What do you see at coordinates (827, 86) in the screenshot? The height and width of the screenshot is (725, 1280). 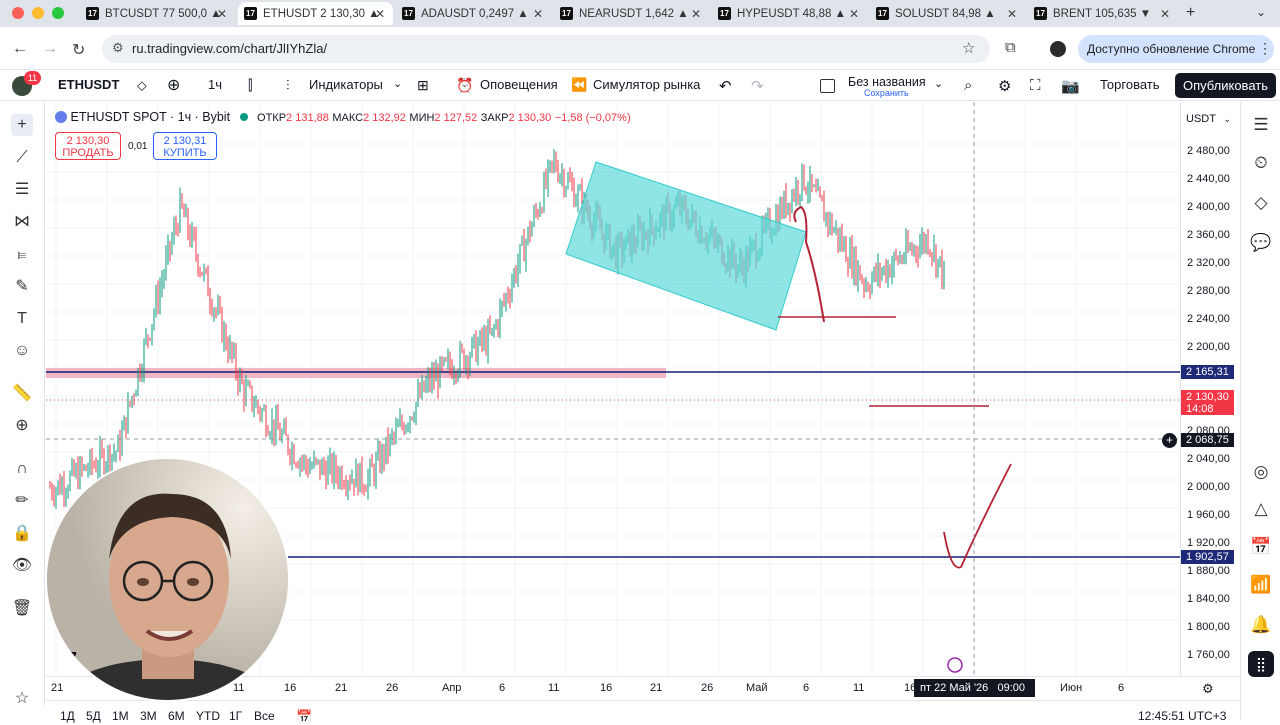 I see `layout-icon` at bounding box center [827, 86].